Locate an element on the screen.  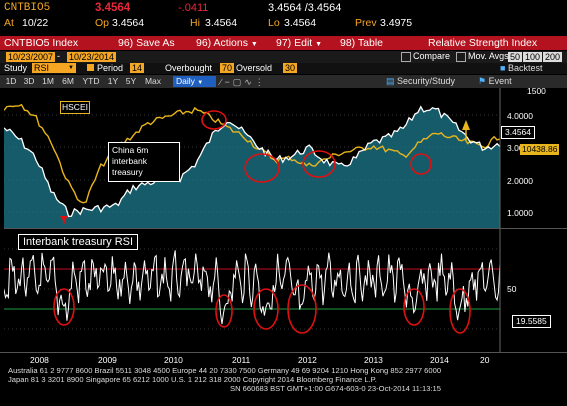
start-date-field: 10/23/2007 is located at coordinates (31, 57).